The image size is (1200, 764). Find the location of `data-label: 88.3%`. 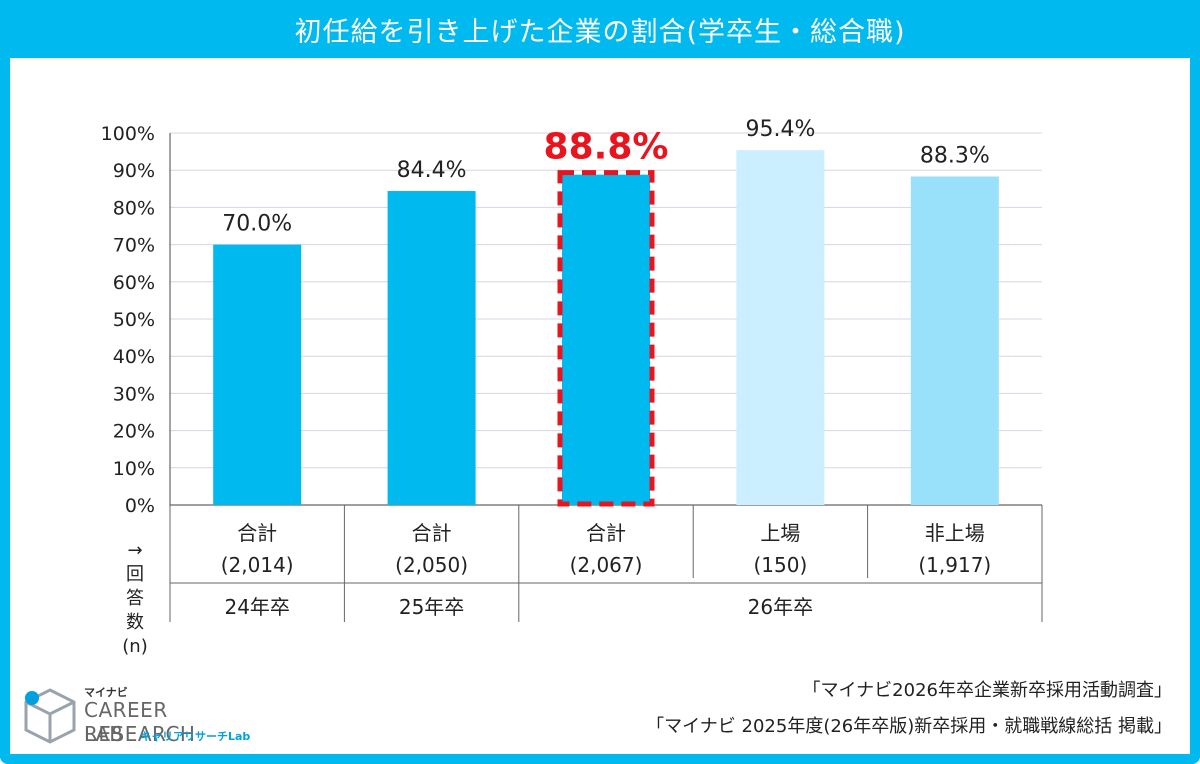

data-label: 88.3% is located at coordinates (955, 156).